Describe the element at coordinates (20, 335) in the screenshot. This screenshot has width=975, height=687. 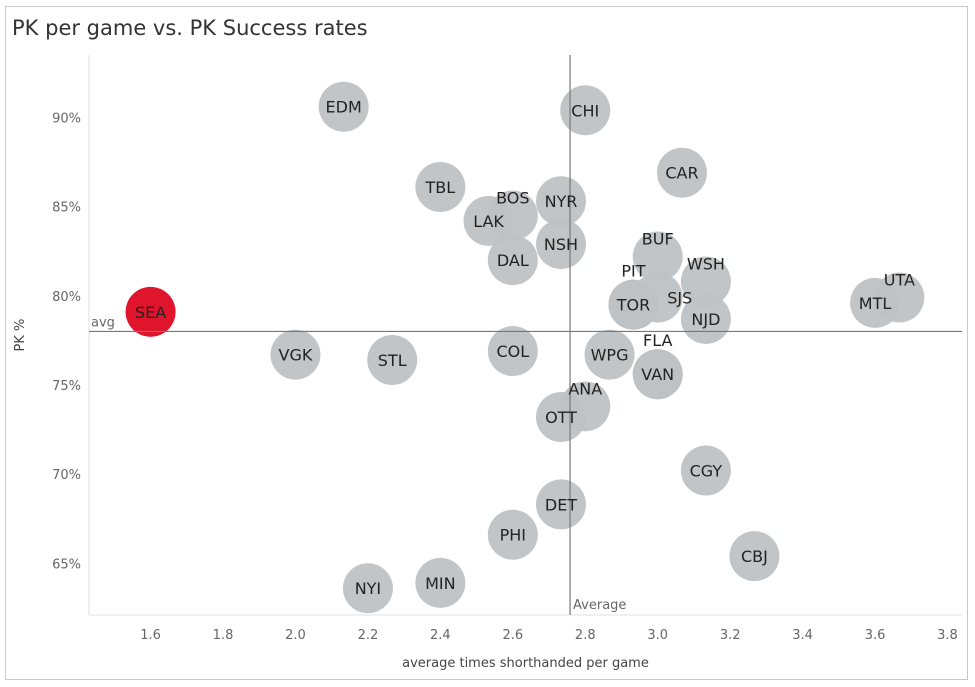
I see `y-axis-label: PK %` at that location.